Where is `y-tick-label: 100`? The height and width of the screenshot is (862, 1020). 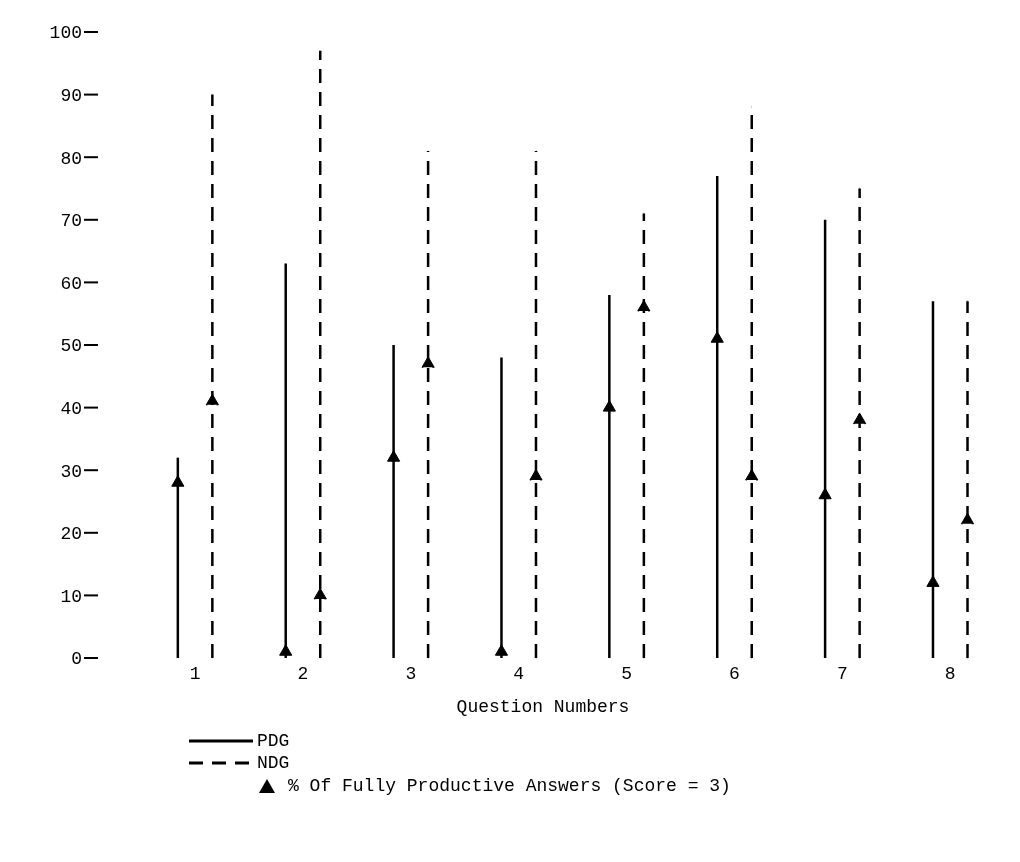
y-tick-label: 100 is located at coordinates (65, 33).